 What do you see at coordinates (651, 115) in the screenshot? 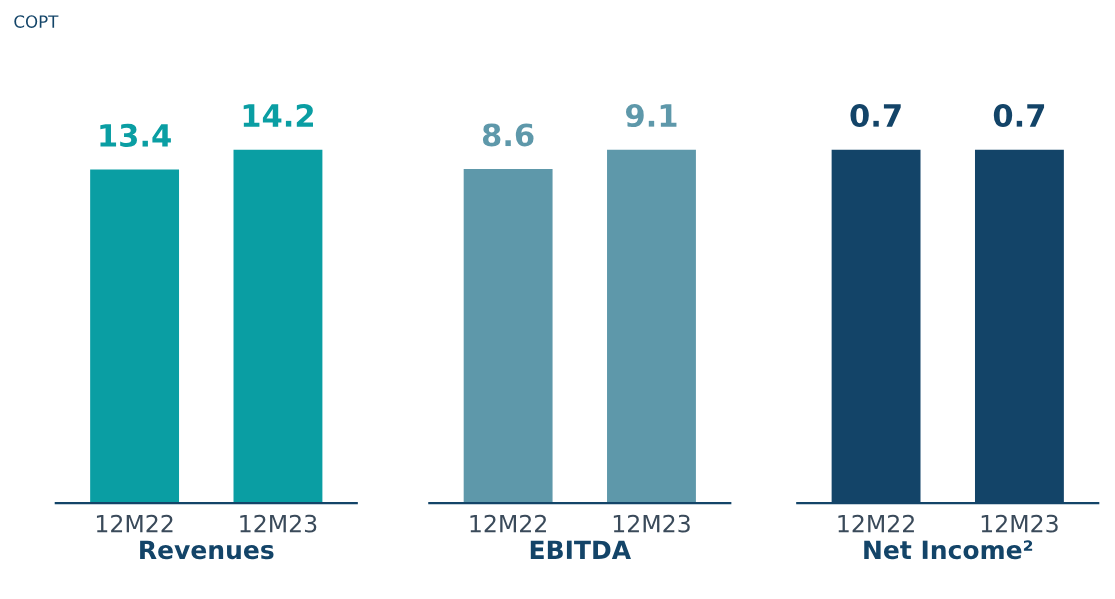
I see `data-label: 9.1` at bounding box center [651, 115].